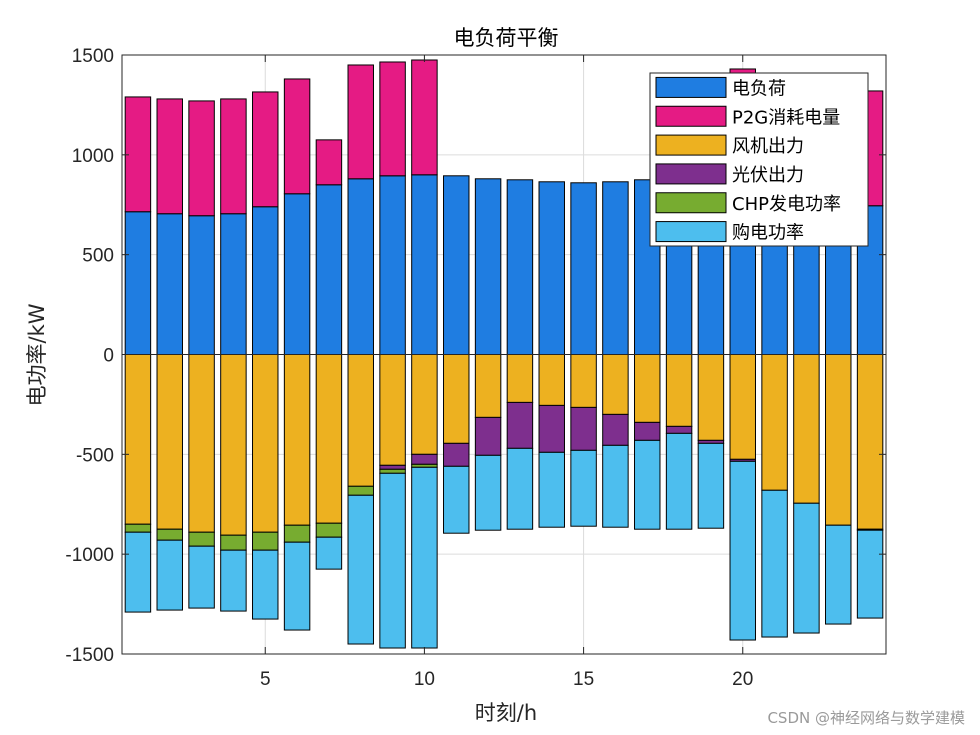  What do you see at coordinates (169, 534) in the screenshot?
I see `bar-CHP发电功率-2` at bounding box center [169, 534].